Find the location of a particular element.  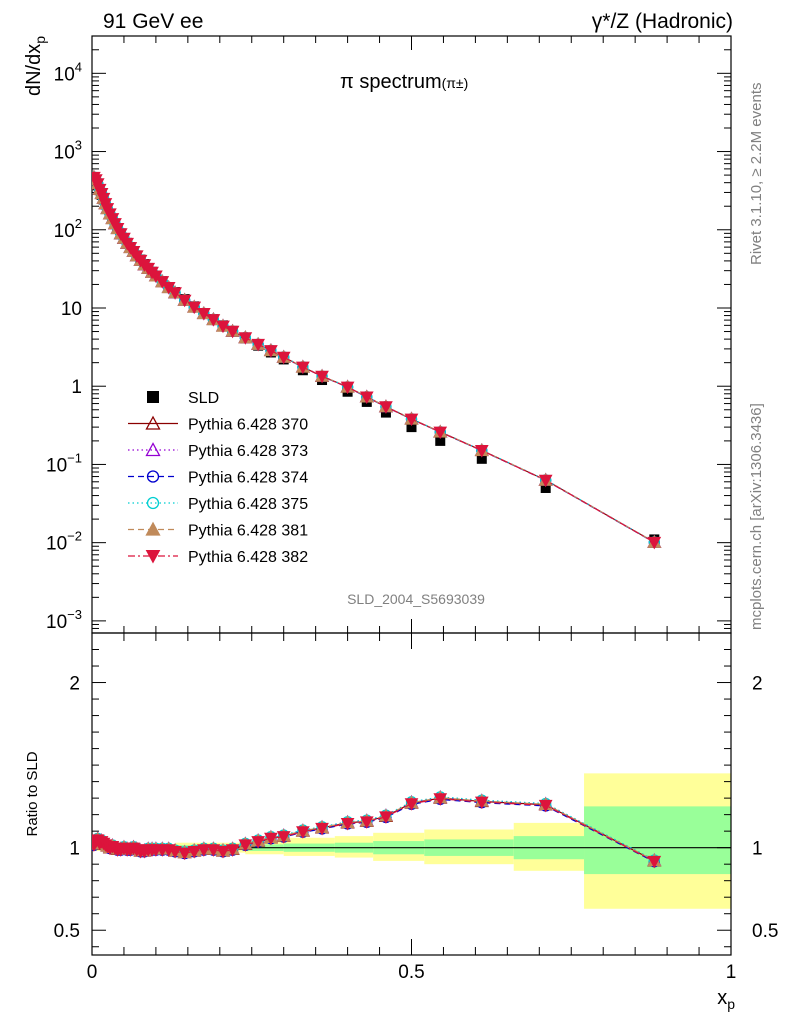

legend-item: SLD is located at coordinates (183, 398).